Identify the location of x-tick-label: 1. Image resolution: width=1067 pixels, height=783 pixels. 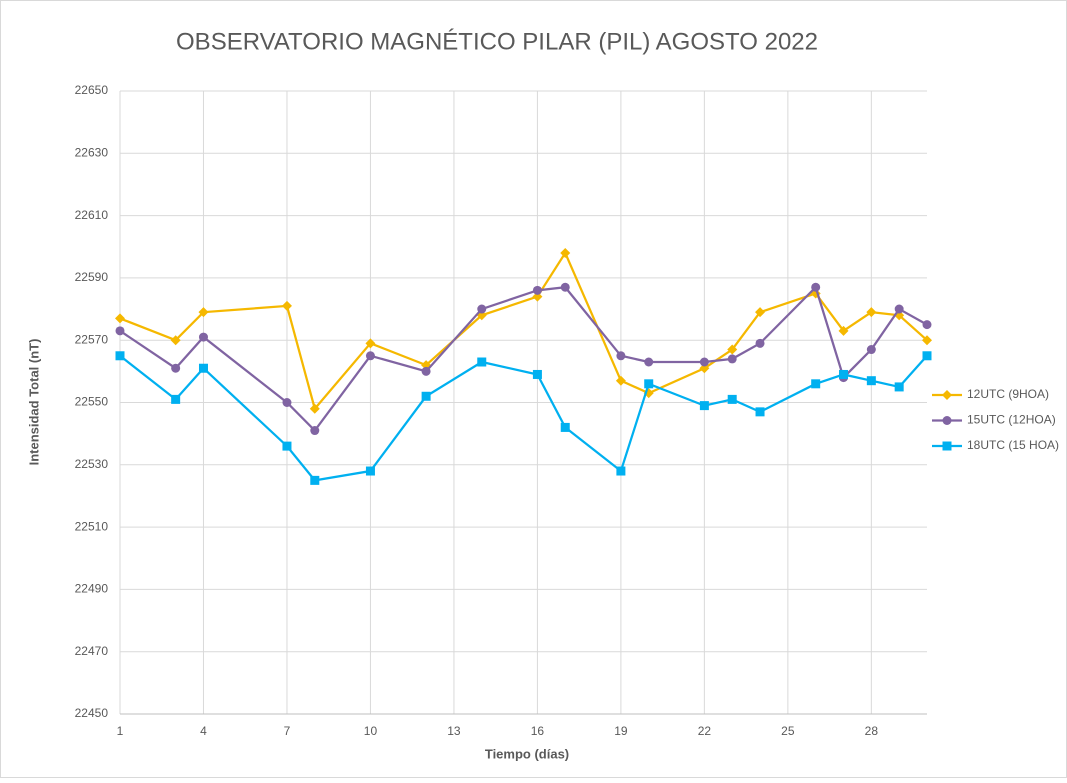
(120, 731).